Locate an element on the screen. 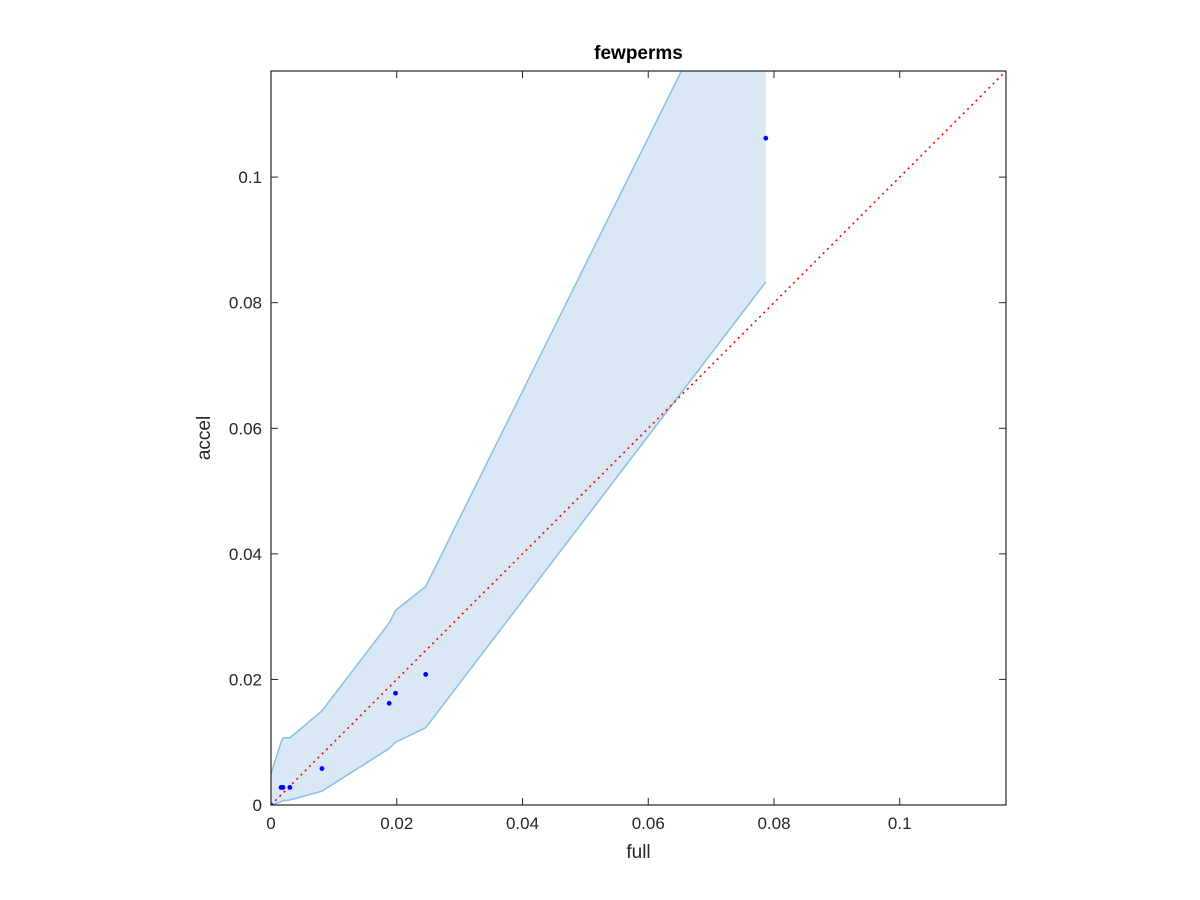  y-axis-label: accel is located at coordinates (204, 438).